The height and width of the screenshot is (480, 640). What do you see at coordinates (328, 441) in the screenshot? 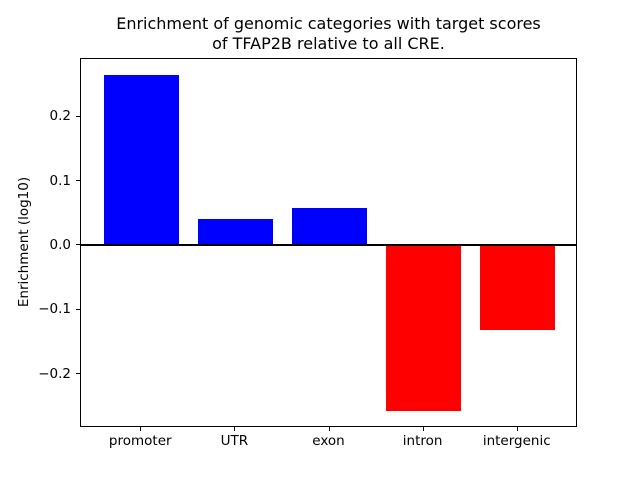
I see `x-tick-label-exon: exon` at bounding box center [328, 441].